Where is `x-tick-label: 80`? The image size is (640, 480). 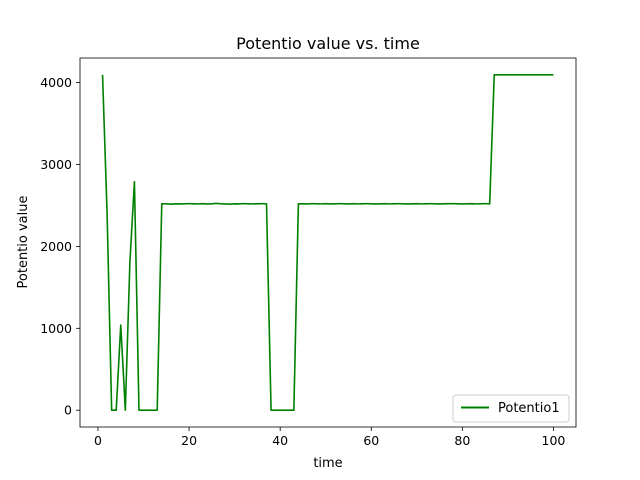 x-tick-label: 80 is located at coordinates (462, 440).